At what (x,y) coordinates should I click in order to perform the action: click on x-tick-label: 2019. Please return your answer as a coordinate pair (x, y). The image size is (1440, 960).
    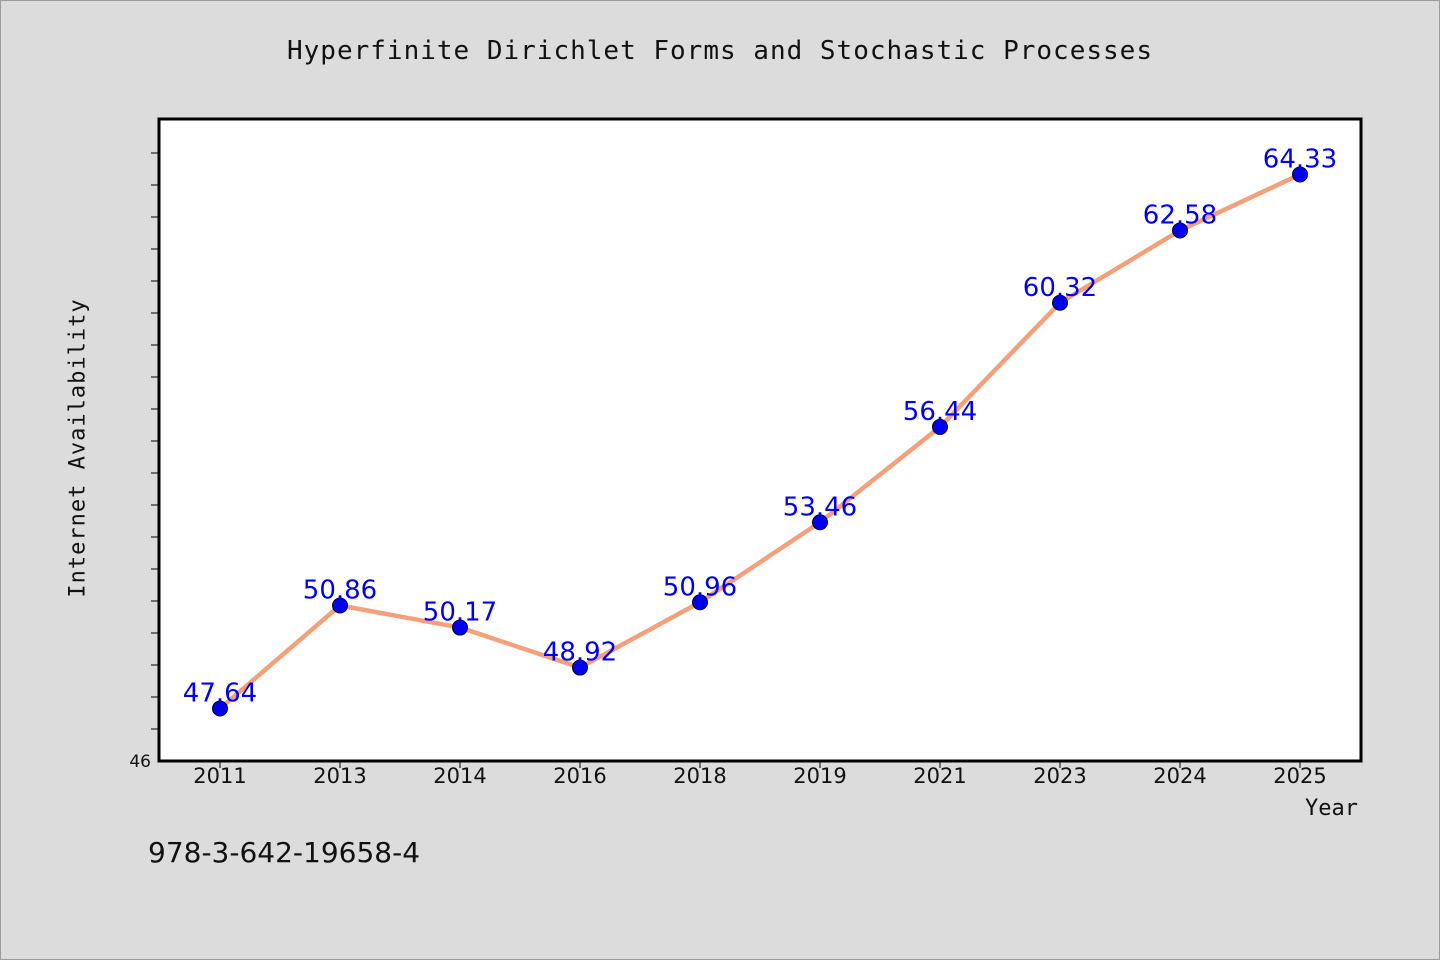
    Looking at the image, I should click on (819, 776).